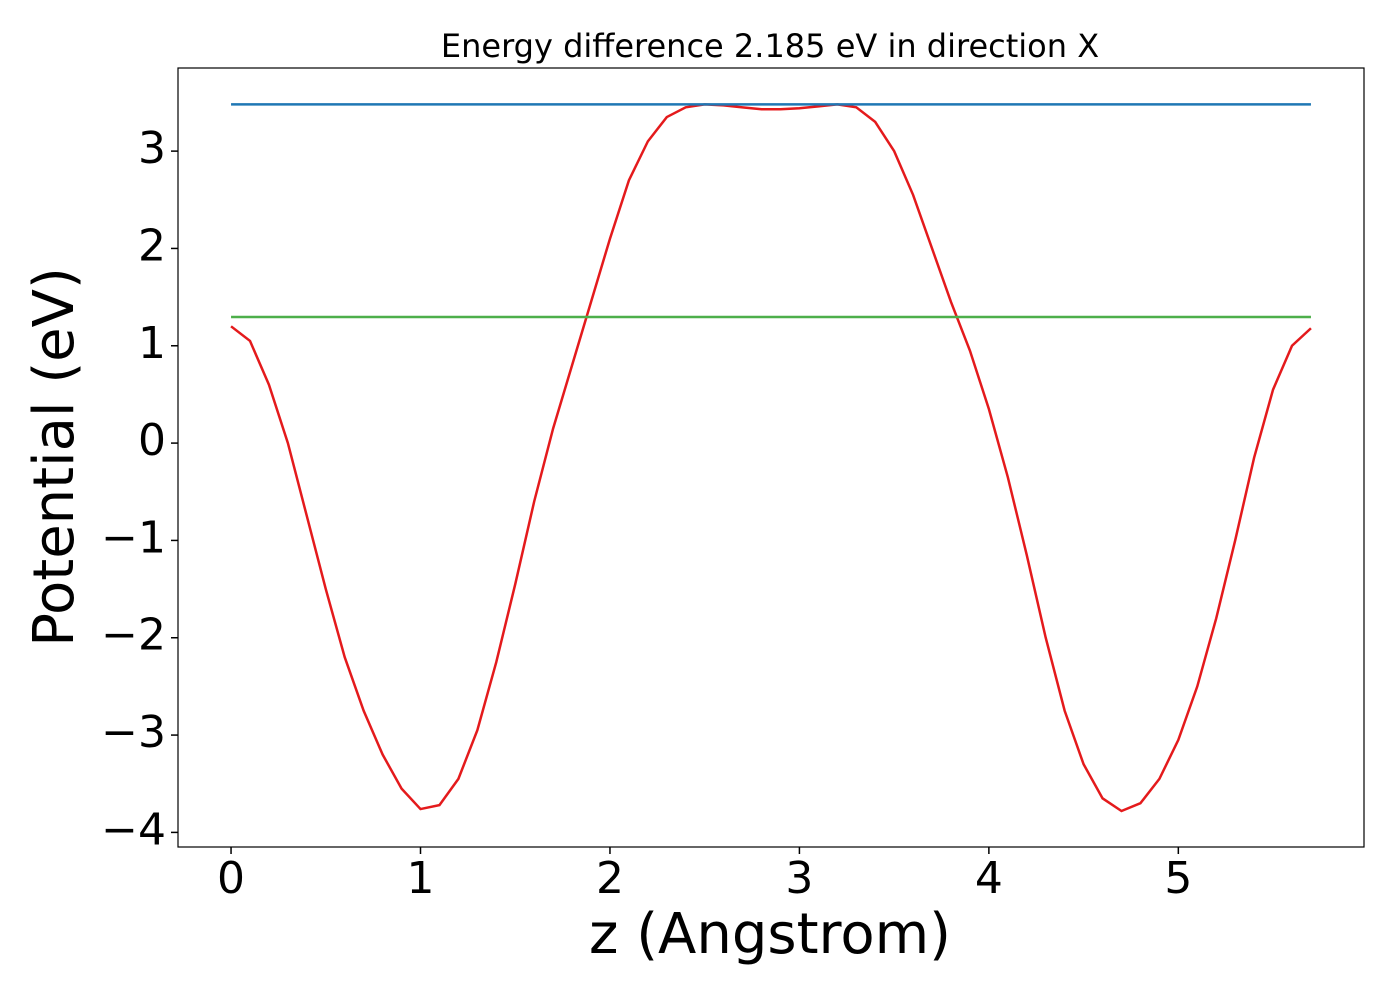 The width and height of the screenshot is (1400, 1000). What do you see at coordinates (421, 878) in the screenshot?
I see `x-tick-label: 1` at bounding box center [421, 878].